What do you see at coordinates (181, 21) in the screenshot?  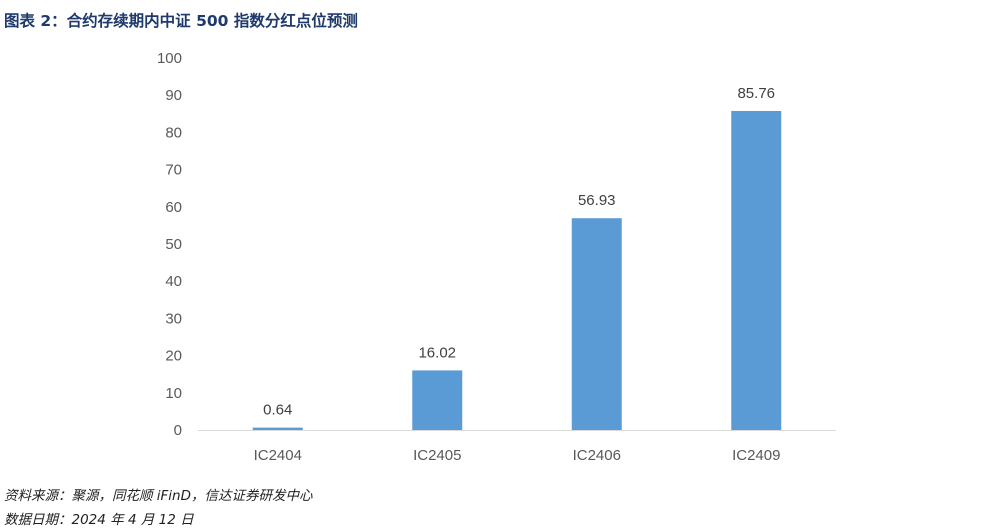 I see `chart-title: 图表 2：合约存续期内中证 500 指数分红点位预测` at bounding box center [181, 21].